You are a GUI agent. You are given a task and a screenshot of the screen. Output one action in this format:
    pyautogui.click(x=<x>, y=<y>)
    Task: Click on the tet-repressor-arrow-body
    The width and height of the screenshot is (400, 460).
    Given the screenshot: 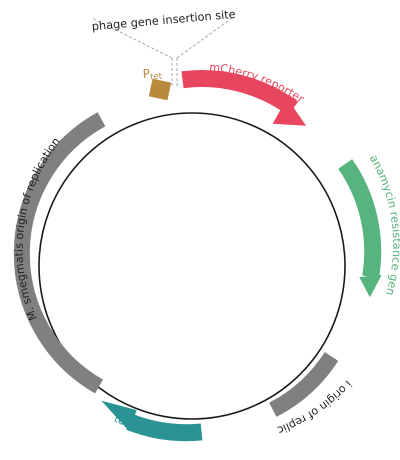 What is the action you would take?
    pyautogui.click(x=164, y=427)
    